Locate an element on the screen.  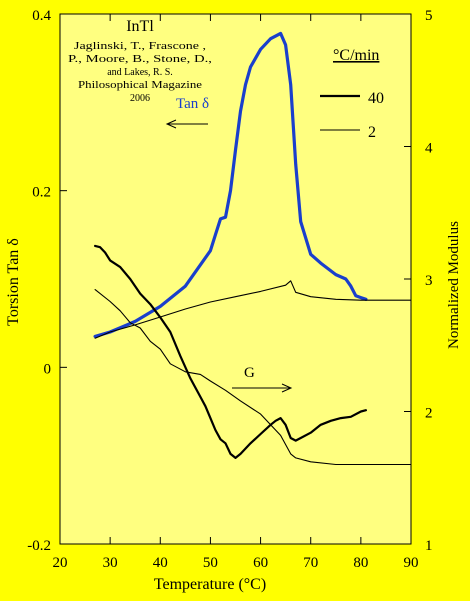
legend-label-slow: 2 is located at coordinates (372, 132).